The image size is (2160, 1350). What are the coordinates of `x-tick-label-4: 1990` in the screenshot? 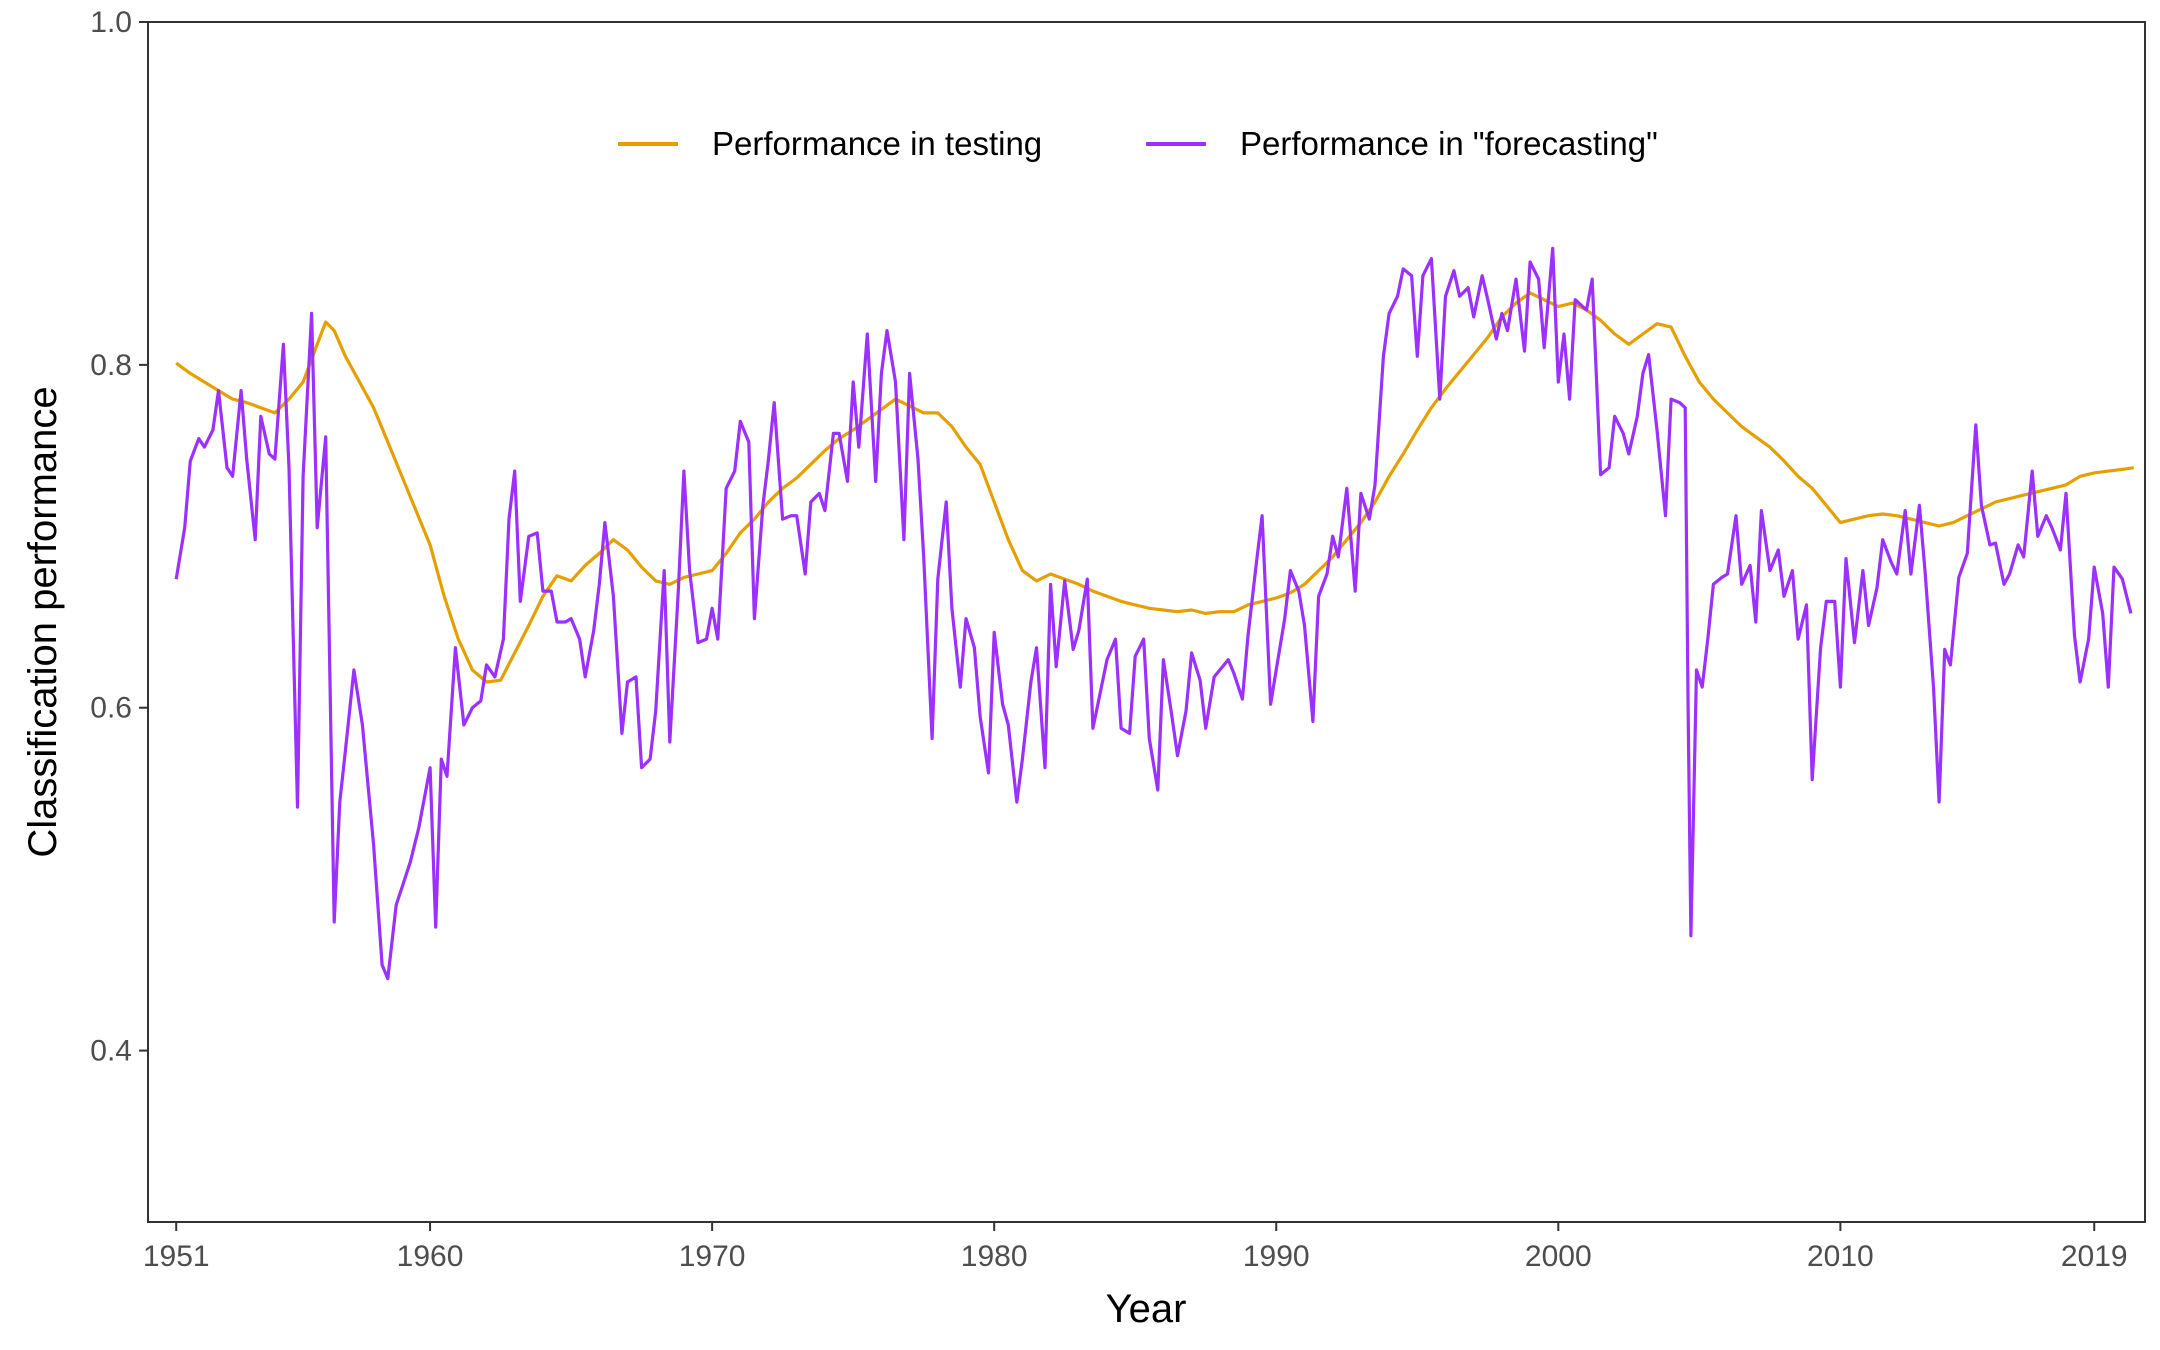 It's located at (1276, 1256).